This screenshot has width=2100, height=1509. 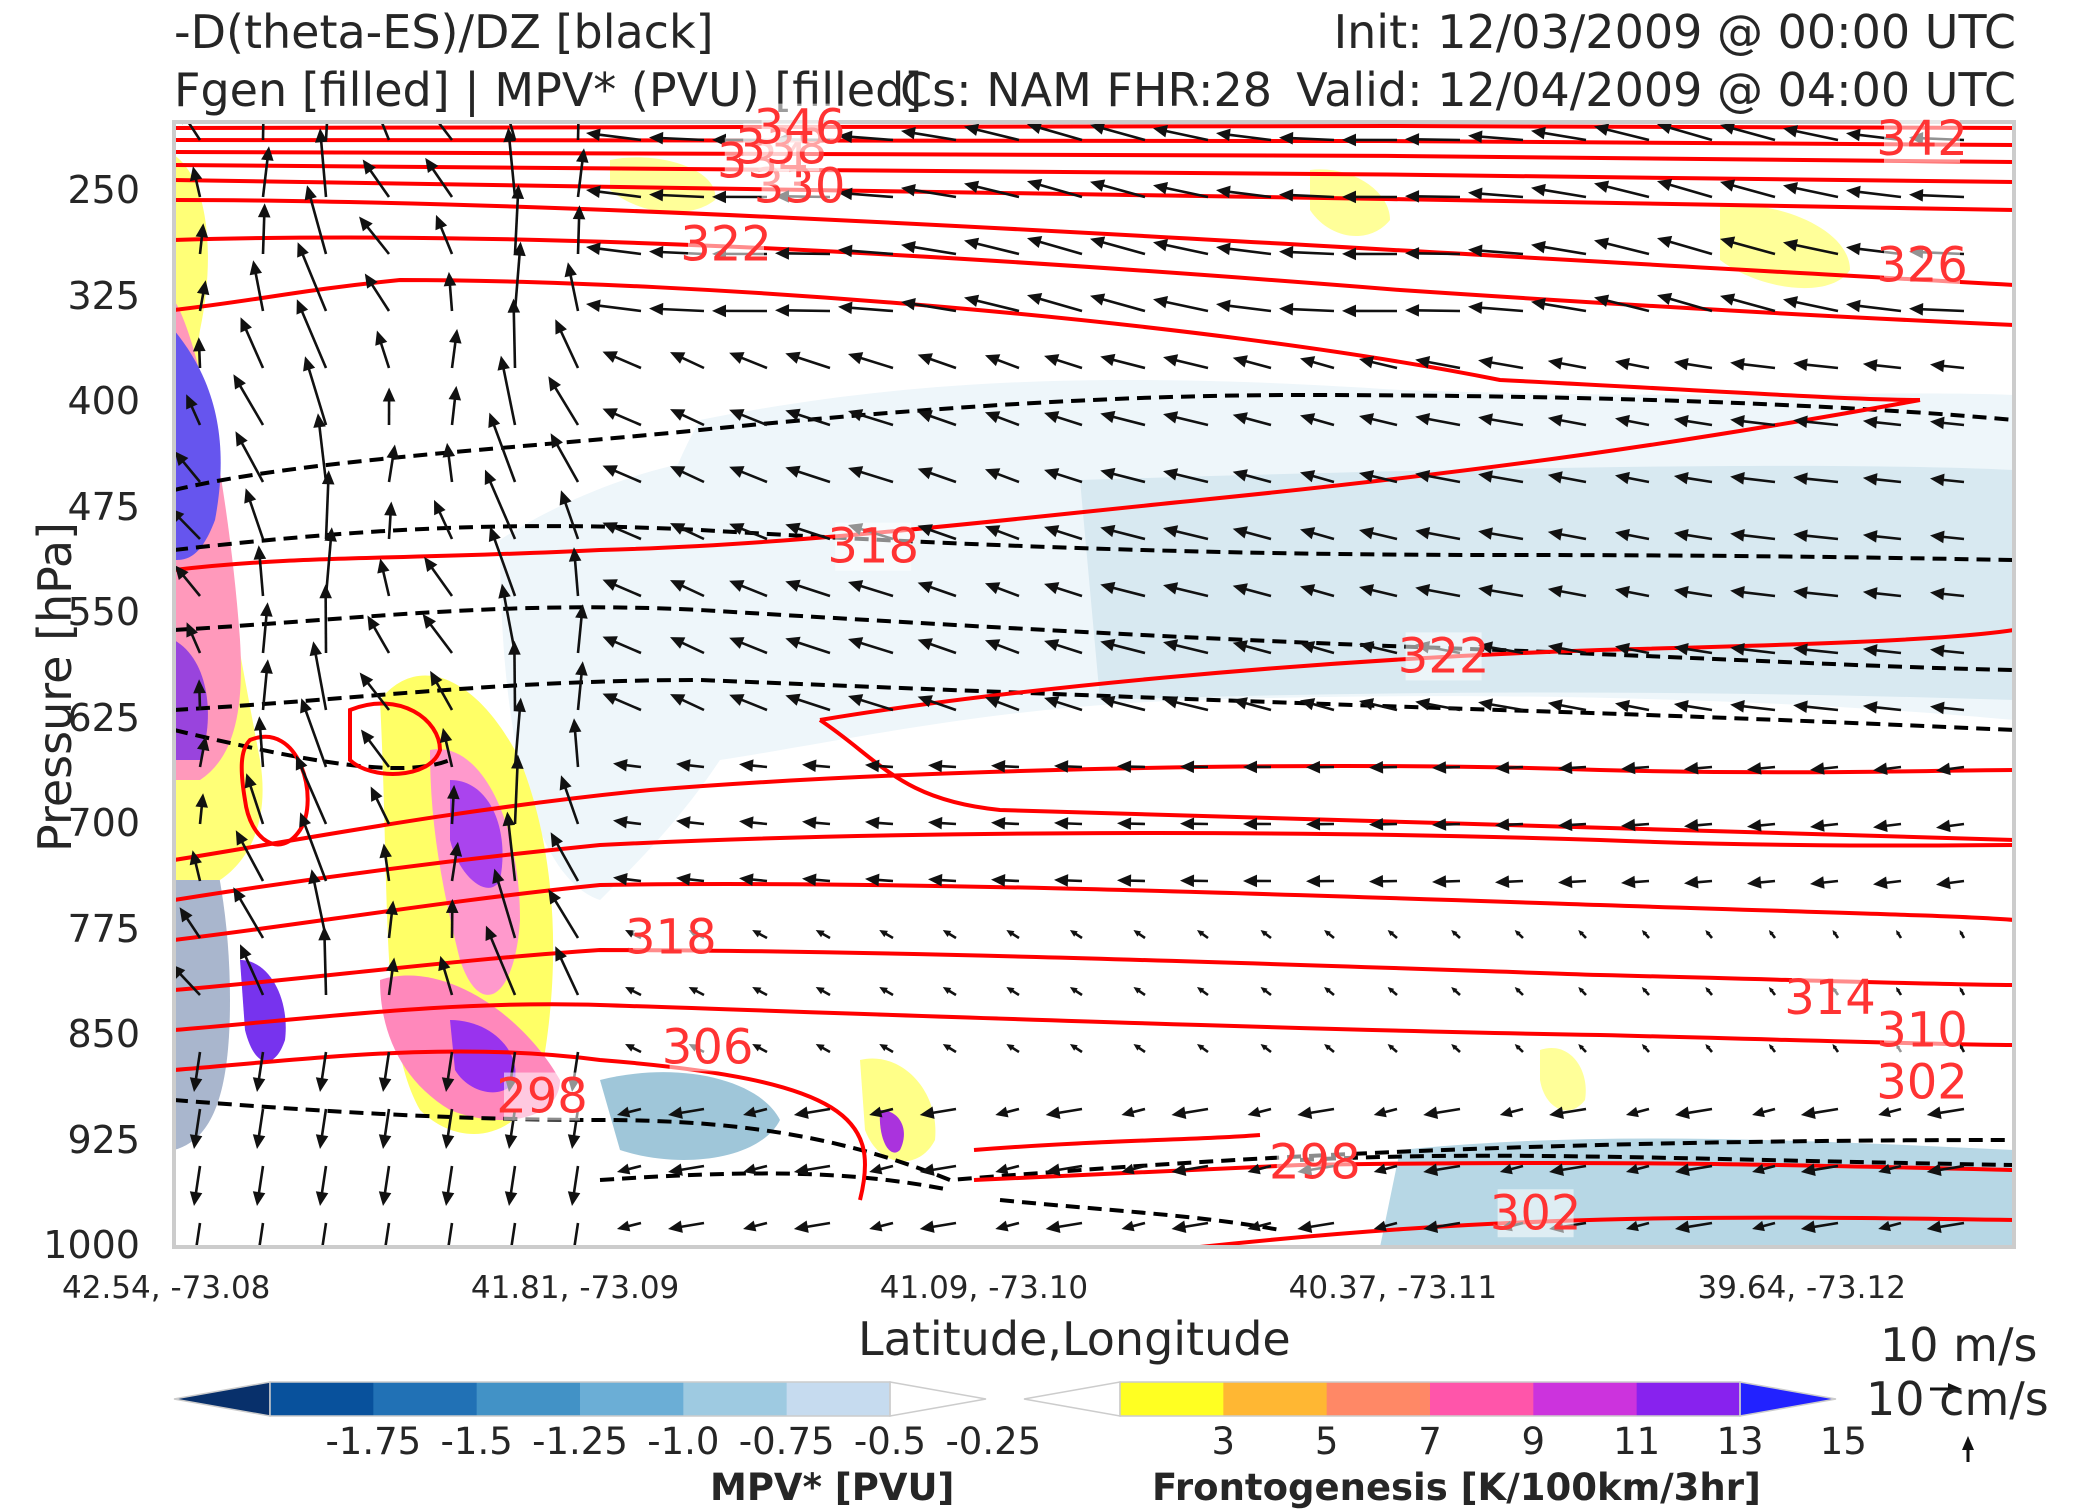 What do you see at coordinates (1739, 1441) in the screenshot?
I see `colorbar-tick-label: 13` at bounding box center [1739, 1441].